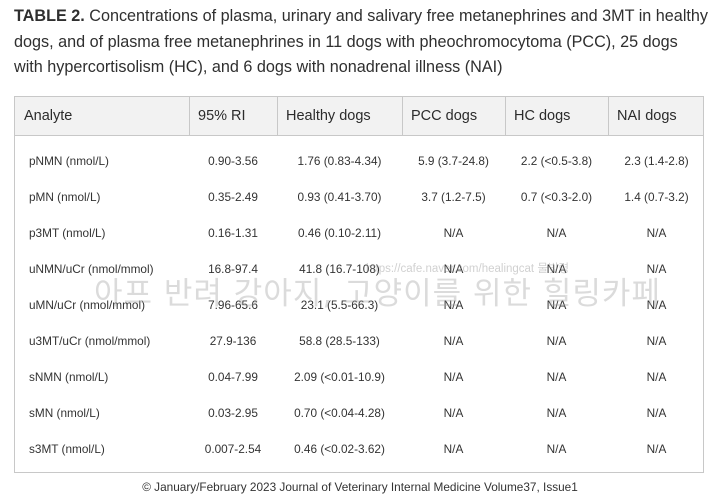 The width and height of the screenshot is (720, 500). What do you see at coordinates (69, 161) in the screenshot?
I see `cell-analyte: pNMN (nmol/L)` at bounding box center [69, 161].